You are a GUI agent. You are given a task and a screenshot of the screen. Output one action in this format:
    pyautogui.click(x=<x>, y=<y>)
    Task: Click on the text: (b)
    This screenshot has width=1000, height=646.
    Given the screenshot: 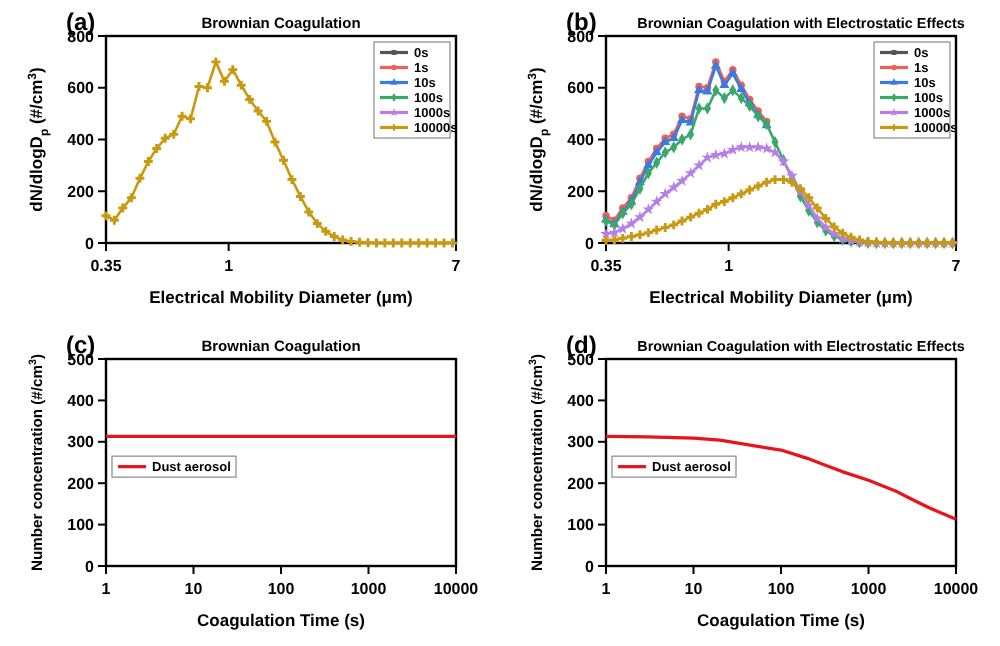 What is the action you would take?
    pyautogui.click(x=581, y=22)
    